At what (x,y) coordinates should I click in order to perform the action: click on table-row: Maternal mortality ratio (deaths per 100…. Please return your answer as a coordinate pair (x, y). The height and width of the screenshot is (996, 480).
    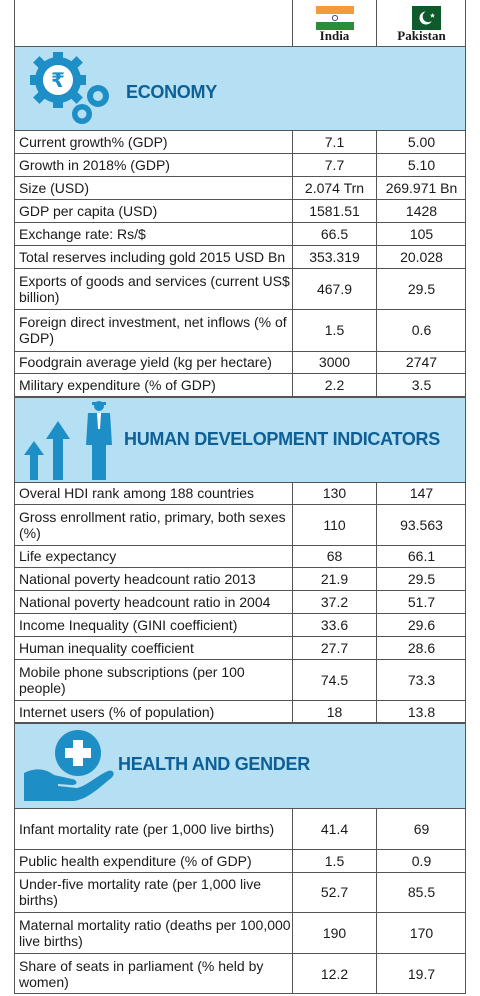
    Looking at the image, I should click on (240, 932).